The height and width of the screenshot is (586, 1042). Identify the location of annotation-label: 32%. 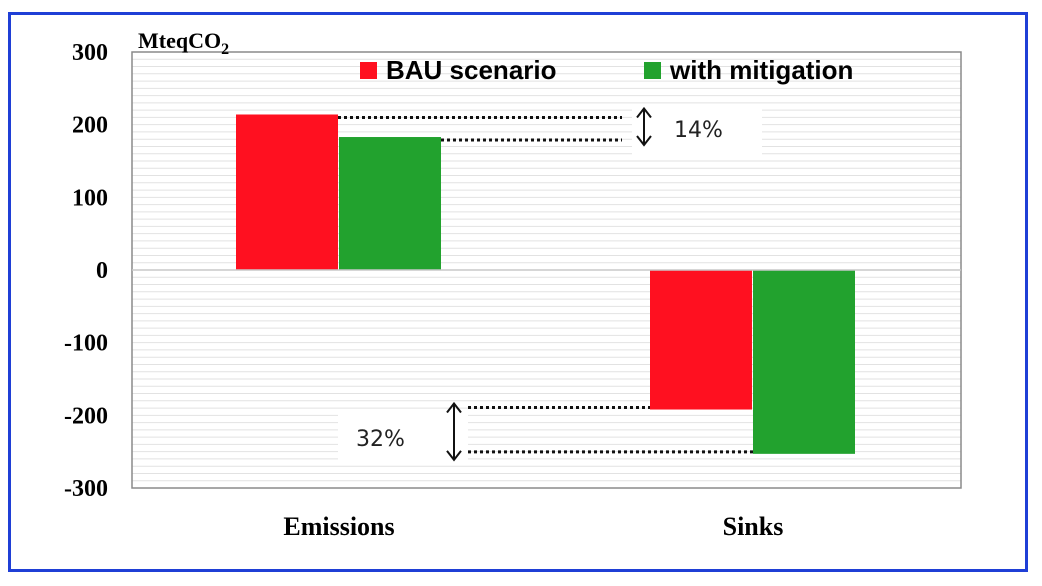
(380, 439).